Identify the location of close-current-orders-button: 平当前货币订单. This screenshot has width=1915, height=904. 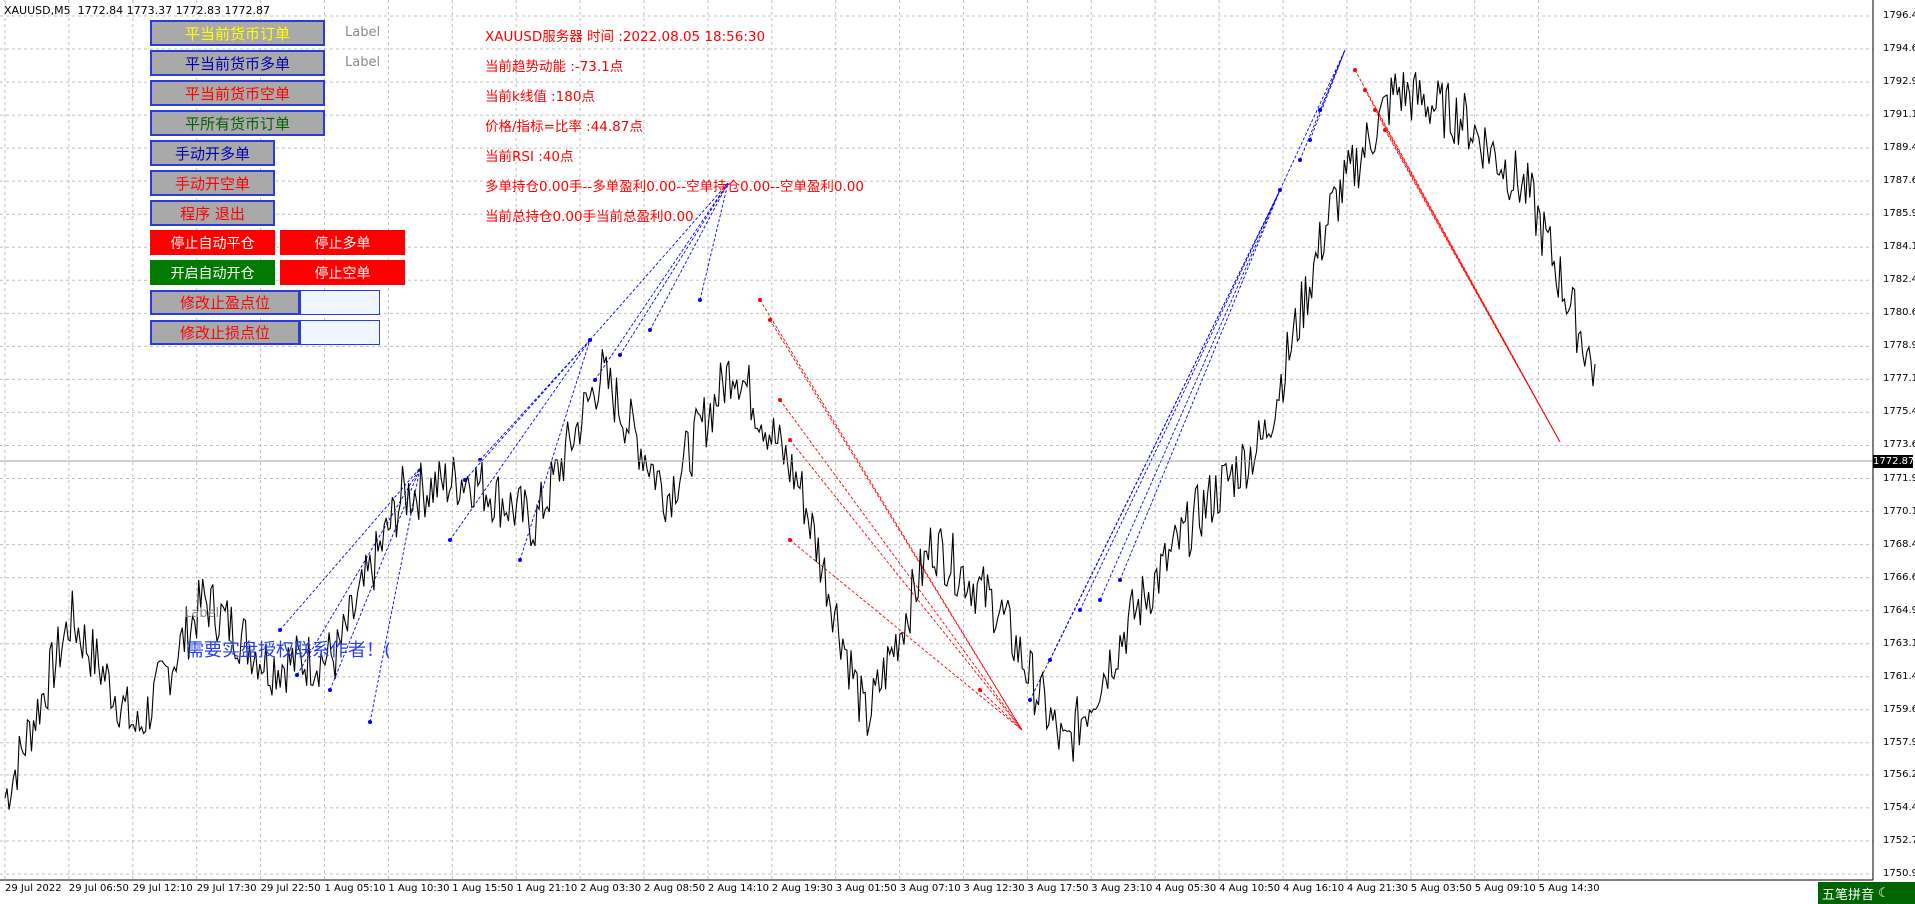
(237, 33).